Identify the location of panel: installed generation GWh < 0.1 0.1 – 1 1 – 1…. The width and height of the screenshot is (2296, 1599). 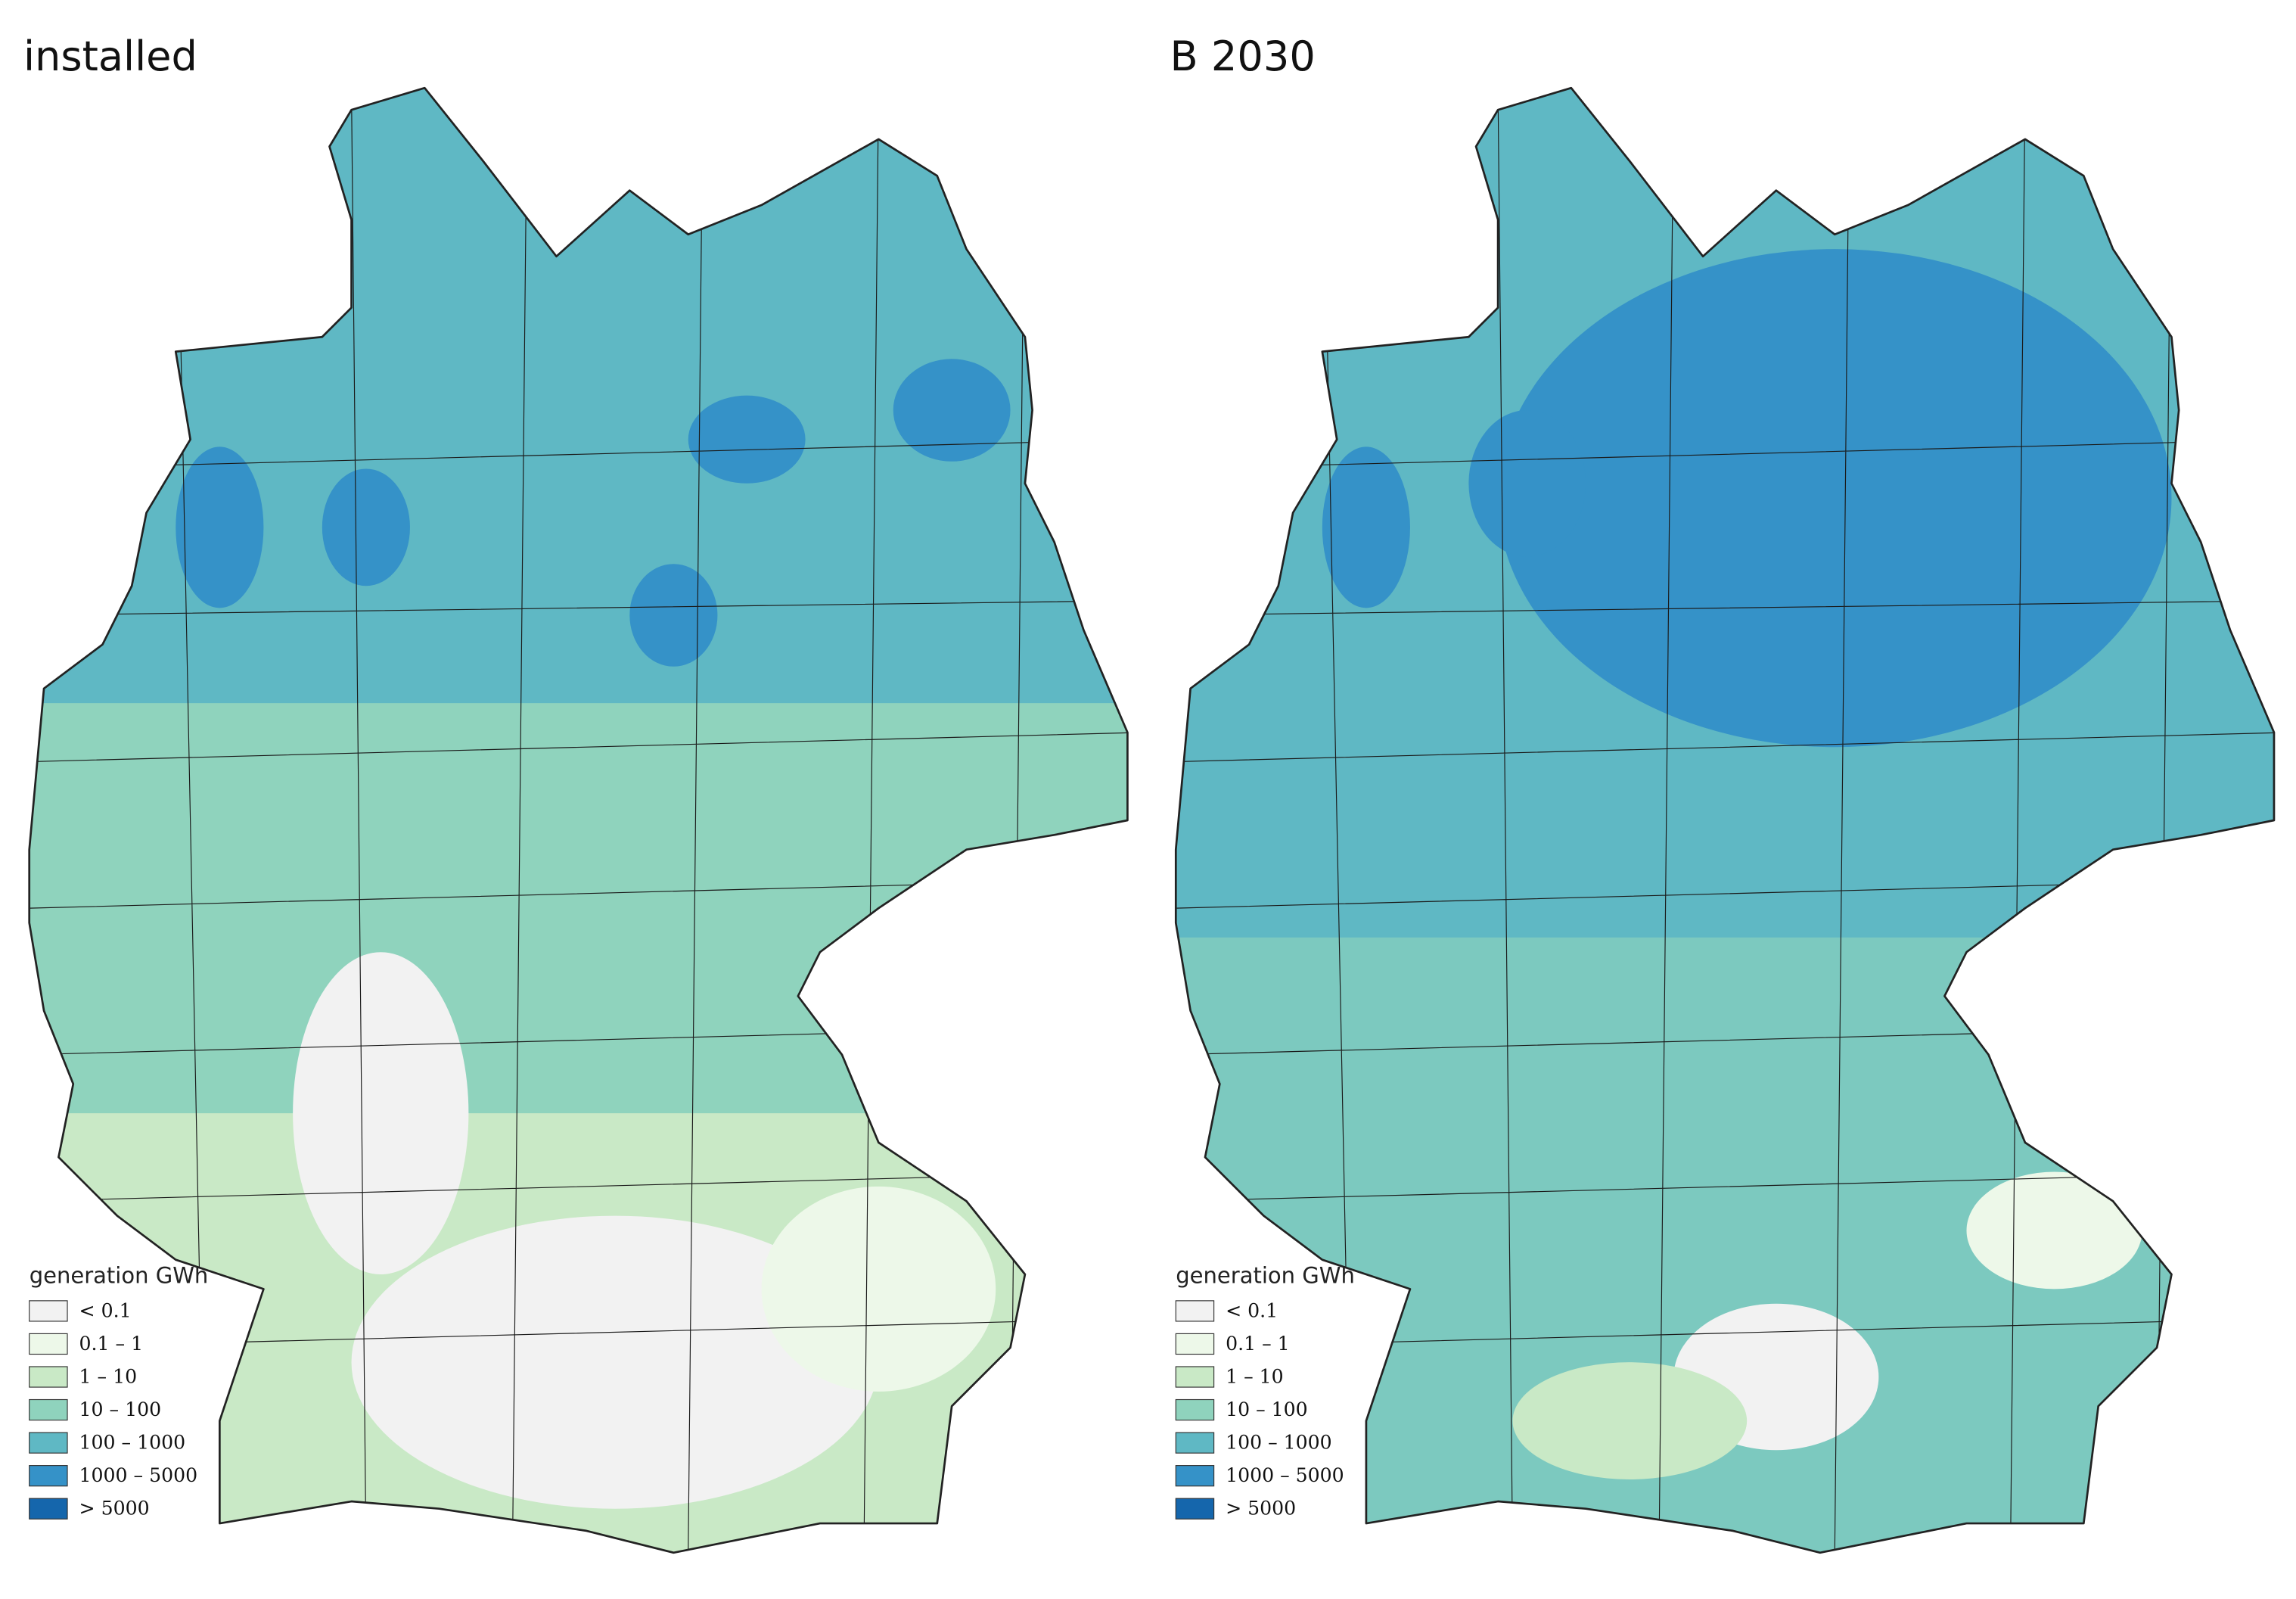
(115, 776).